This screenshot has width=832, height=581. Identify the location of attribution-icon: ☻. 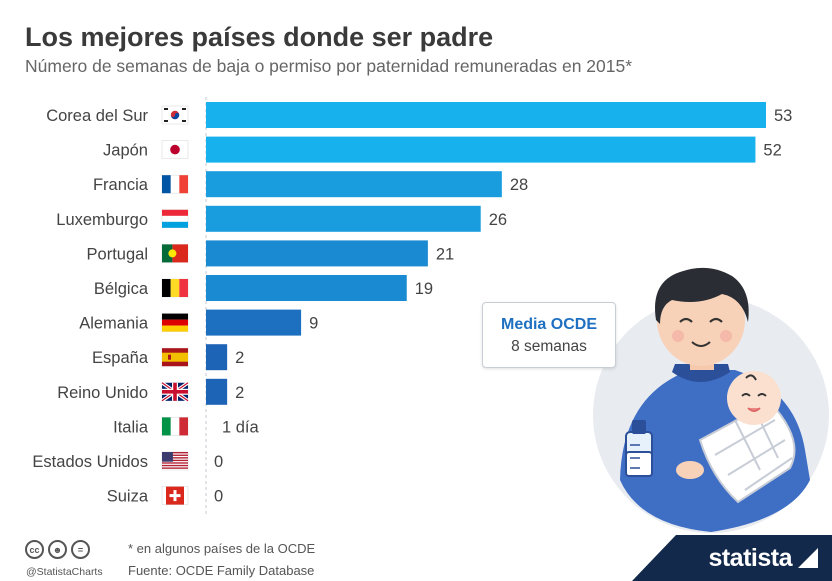
(57, 549).